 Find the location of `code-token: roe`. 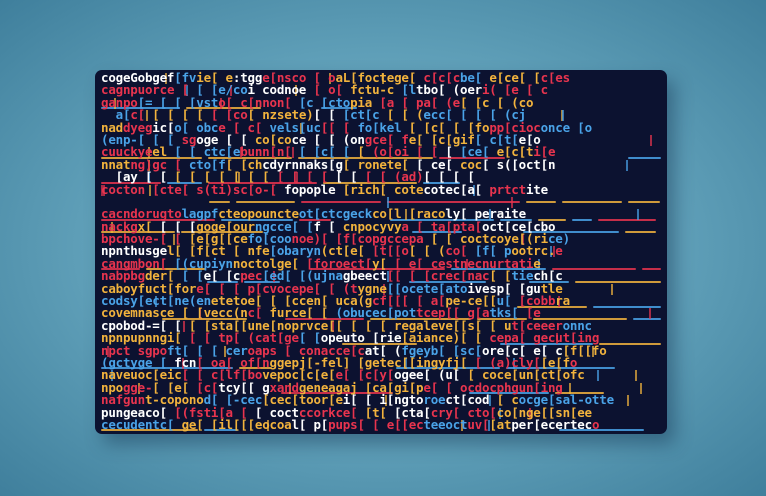

code-token: roe is located at coordinates (434, 400).